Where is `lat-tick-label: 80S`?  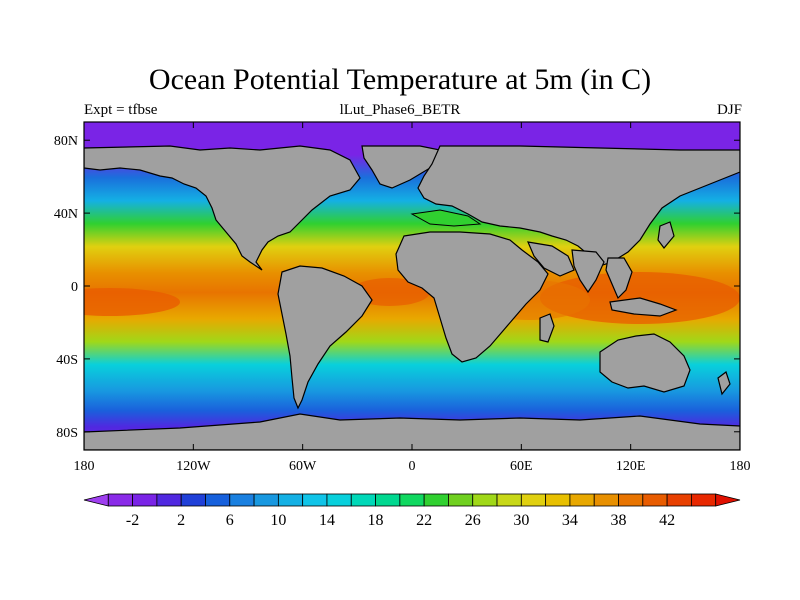
lat-tick-label: 80S is located at coordinates (67, 433).